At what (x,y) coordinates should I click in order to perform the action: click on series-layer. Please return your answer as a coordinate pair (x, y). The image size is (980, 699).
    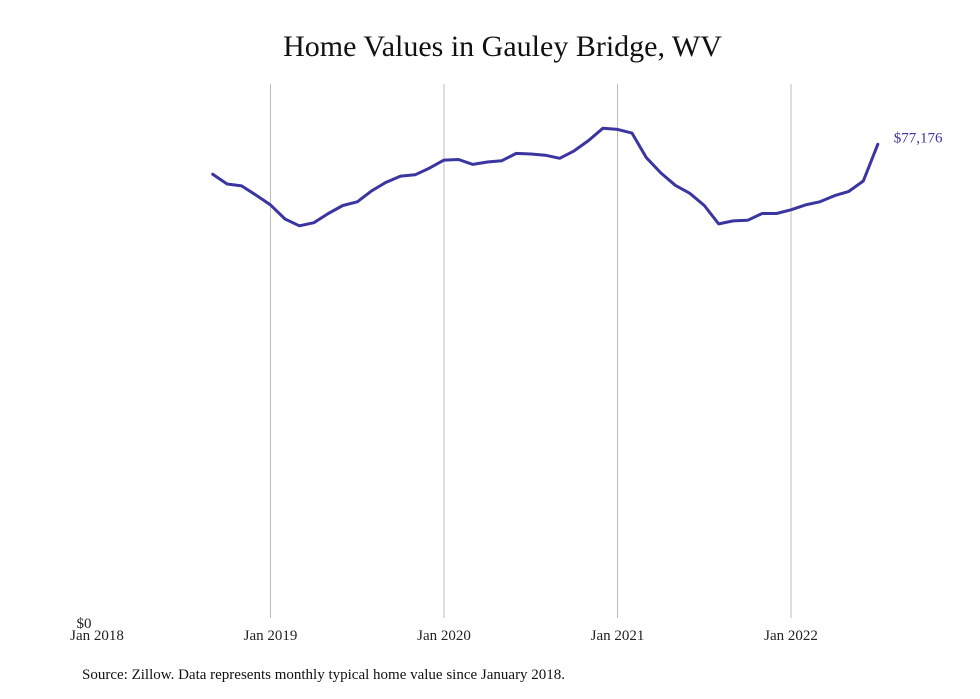
    Looking at the image, I should click on (545, 177).